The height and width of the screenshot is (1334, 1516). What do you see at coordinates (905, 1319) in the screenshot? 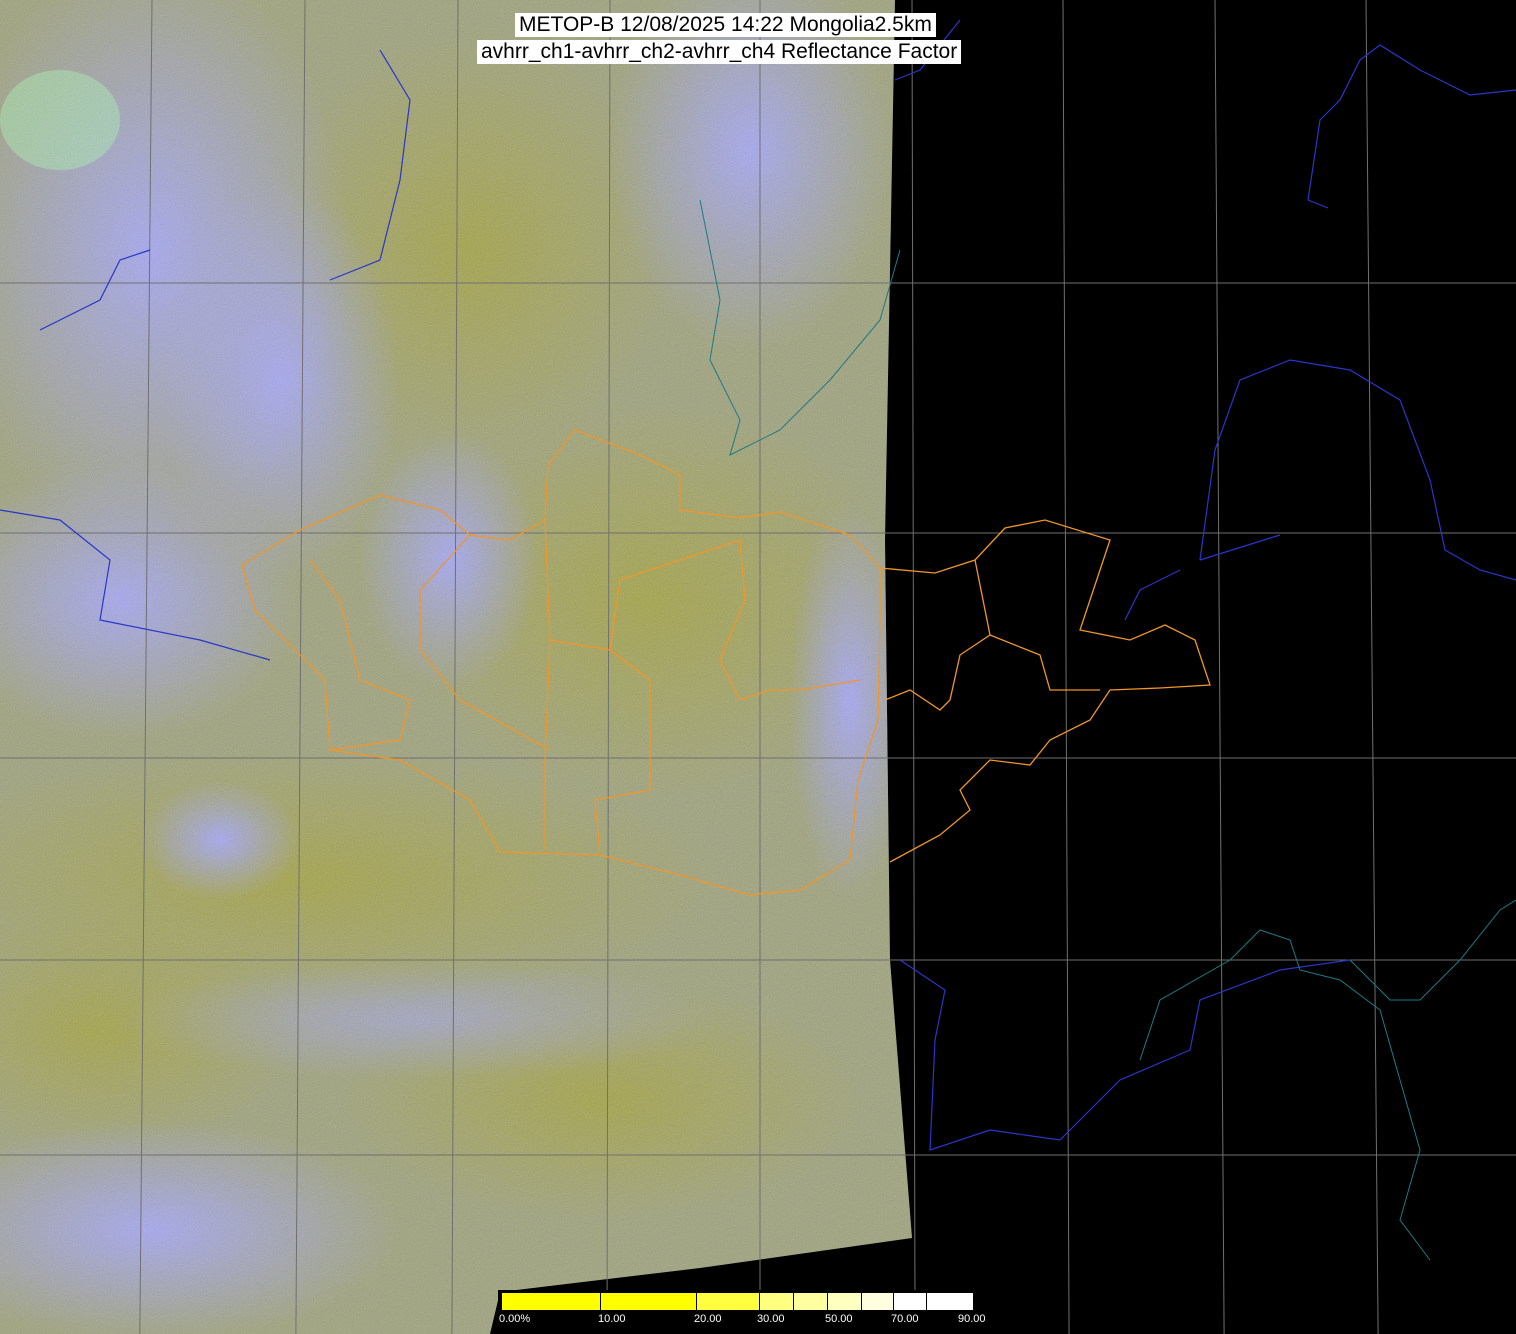
I see `colorbar-tick-label: 70.00` at bounding box center [905, 1319].